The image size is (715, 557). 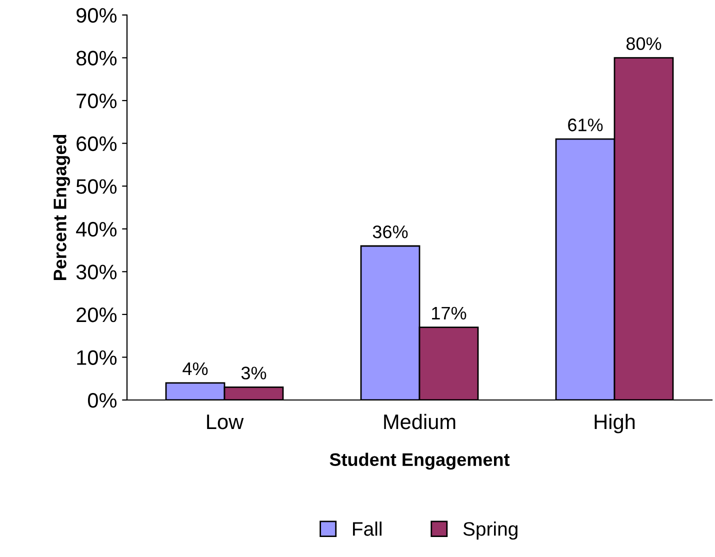 What do you see at coordinates (195, 369) in the screenshot?
I see `data-label: 4%` at bounding box center [195, 369].